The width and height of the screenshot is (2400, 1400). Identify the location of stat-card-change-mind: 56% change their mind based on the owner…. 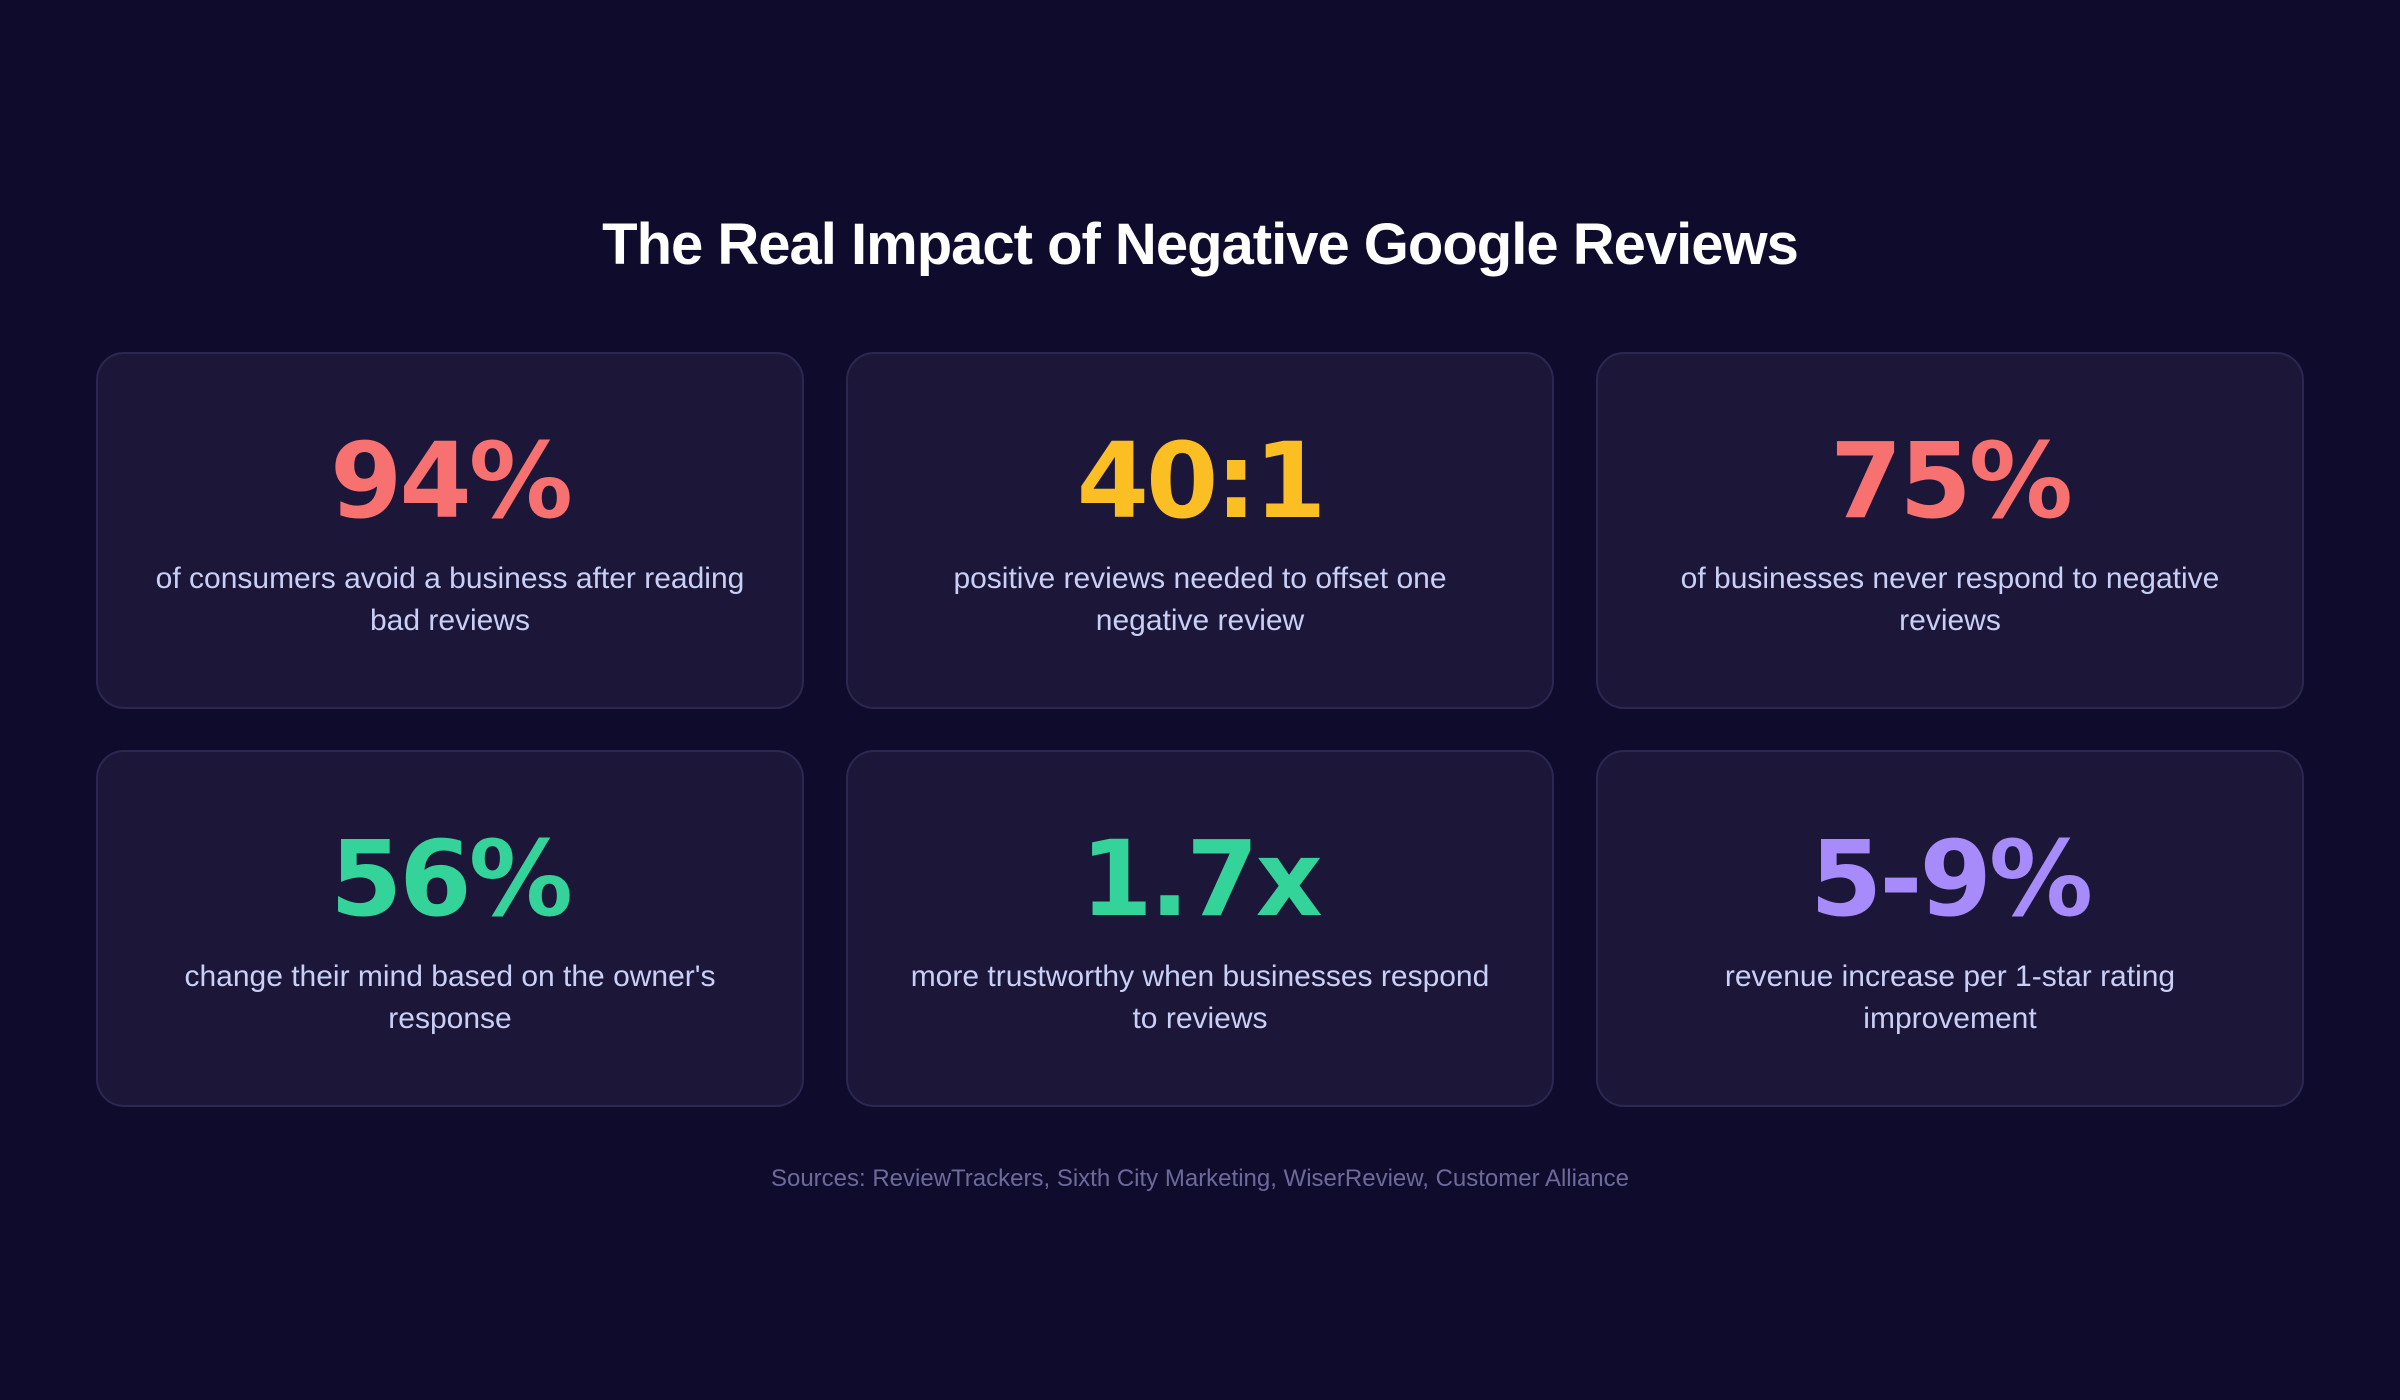
(450, 928).